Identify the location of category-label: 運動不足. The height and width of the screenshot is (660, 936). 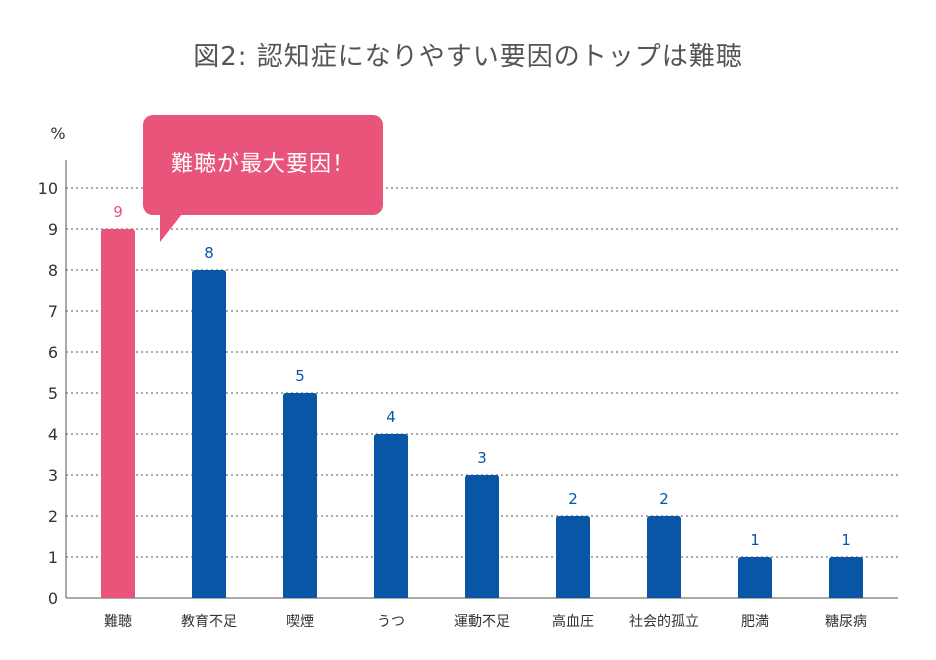
(482, 622).